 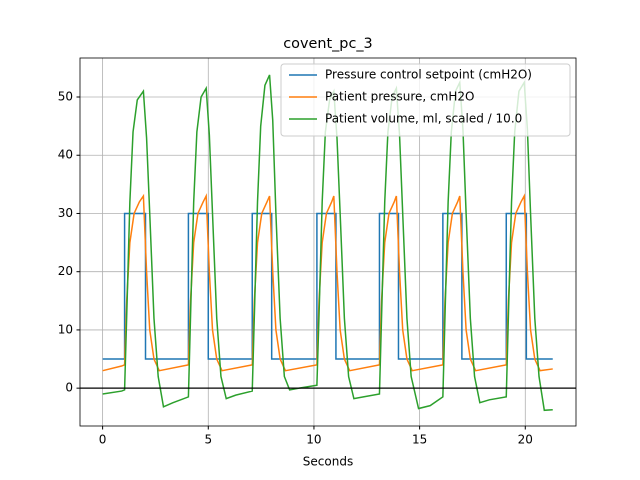 What do you see at coordinates (428, 75) in the screenshot?
I see `legend-label: Pressure control setpoint (cmH2O)` at bounding box center [428, 75].